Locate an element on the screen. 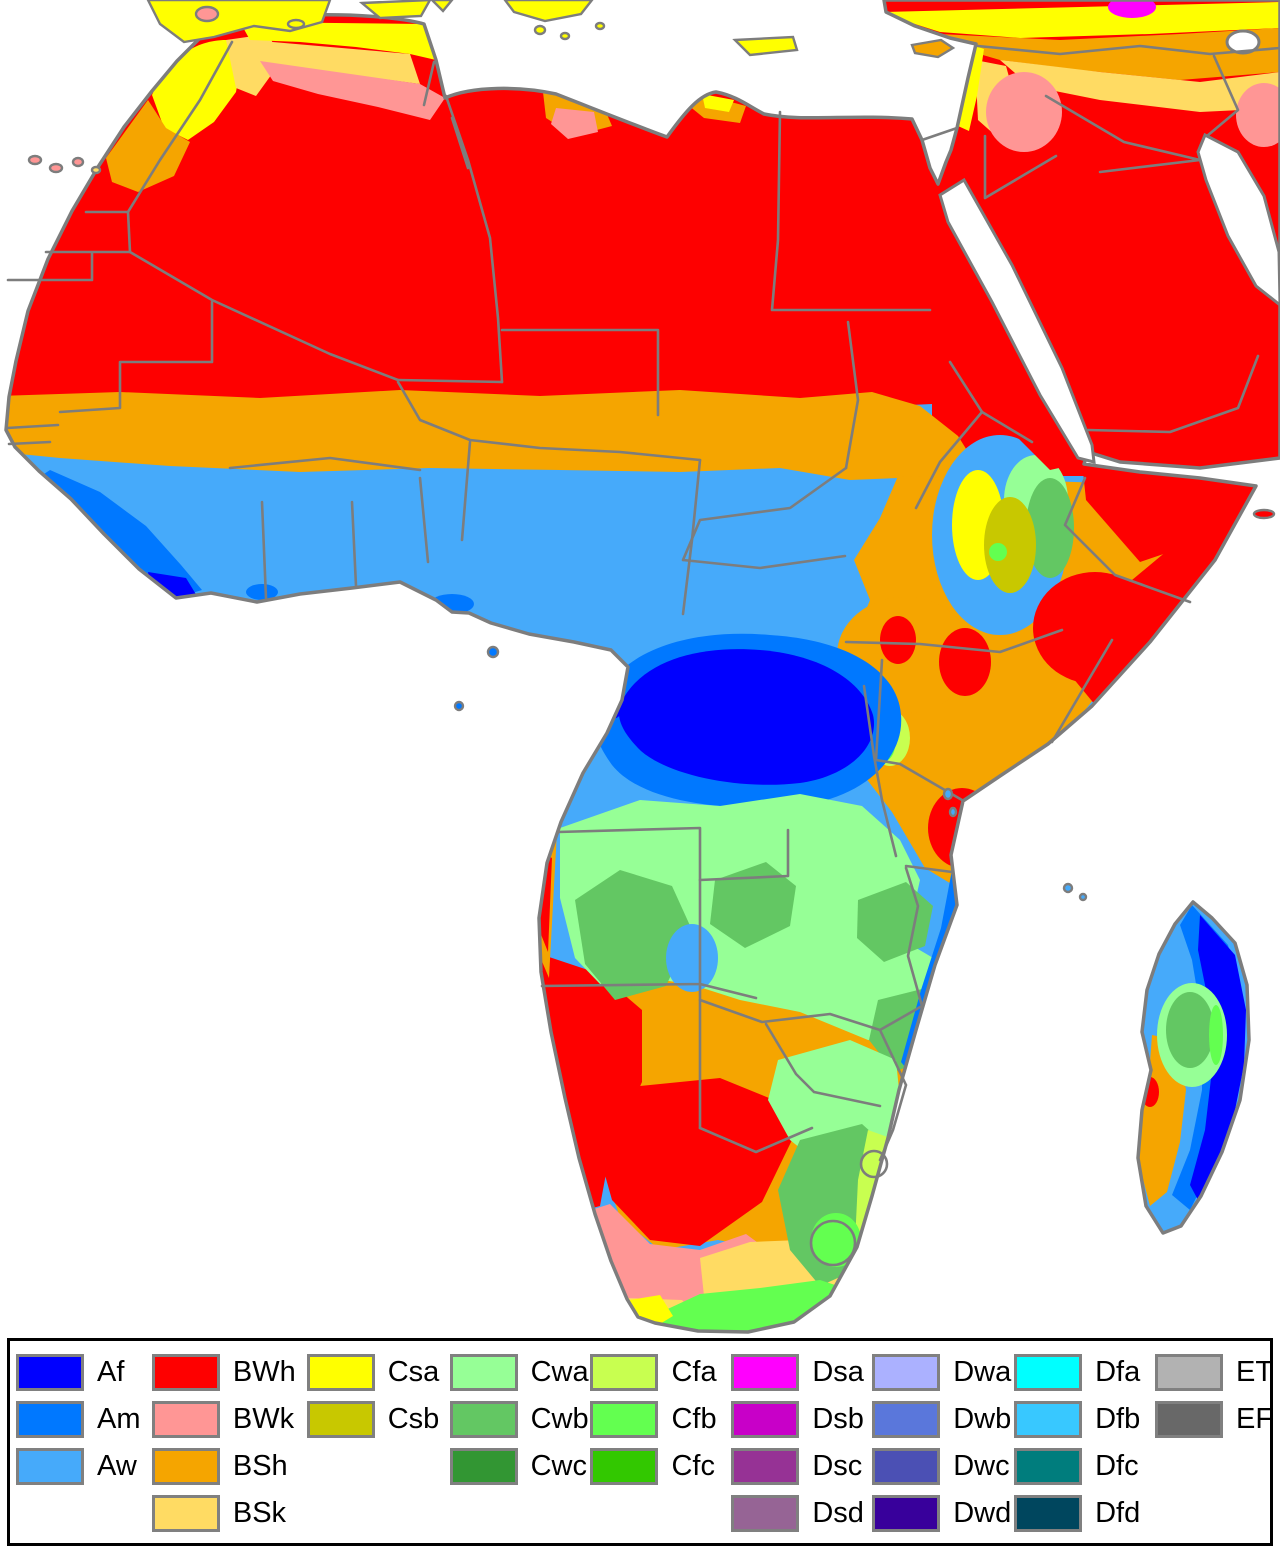 The height and width of the screenshot is (1550, 1280). legend-swatch-cwa is located at coordinates (483, 1372).